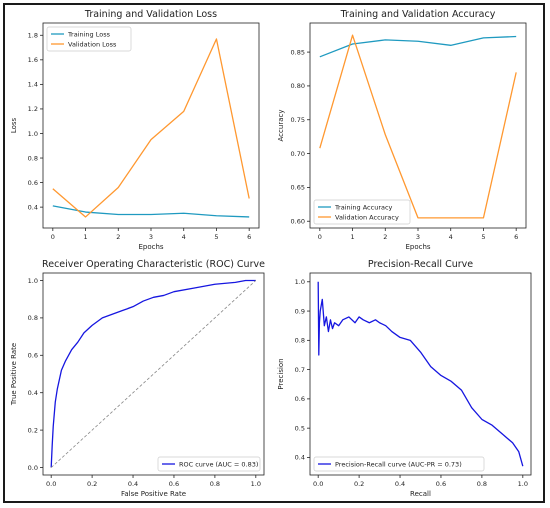 The image size is (550, 508). Describe the element at coordinates (33, 36) in the screenshot. I see `y-tick-label: 1.8` at that location.